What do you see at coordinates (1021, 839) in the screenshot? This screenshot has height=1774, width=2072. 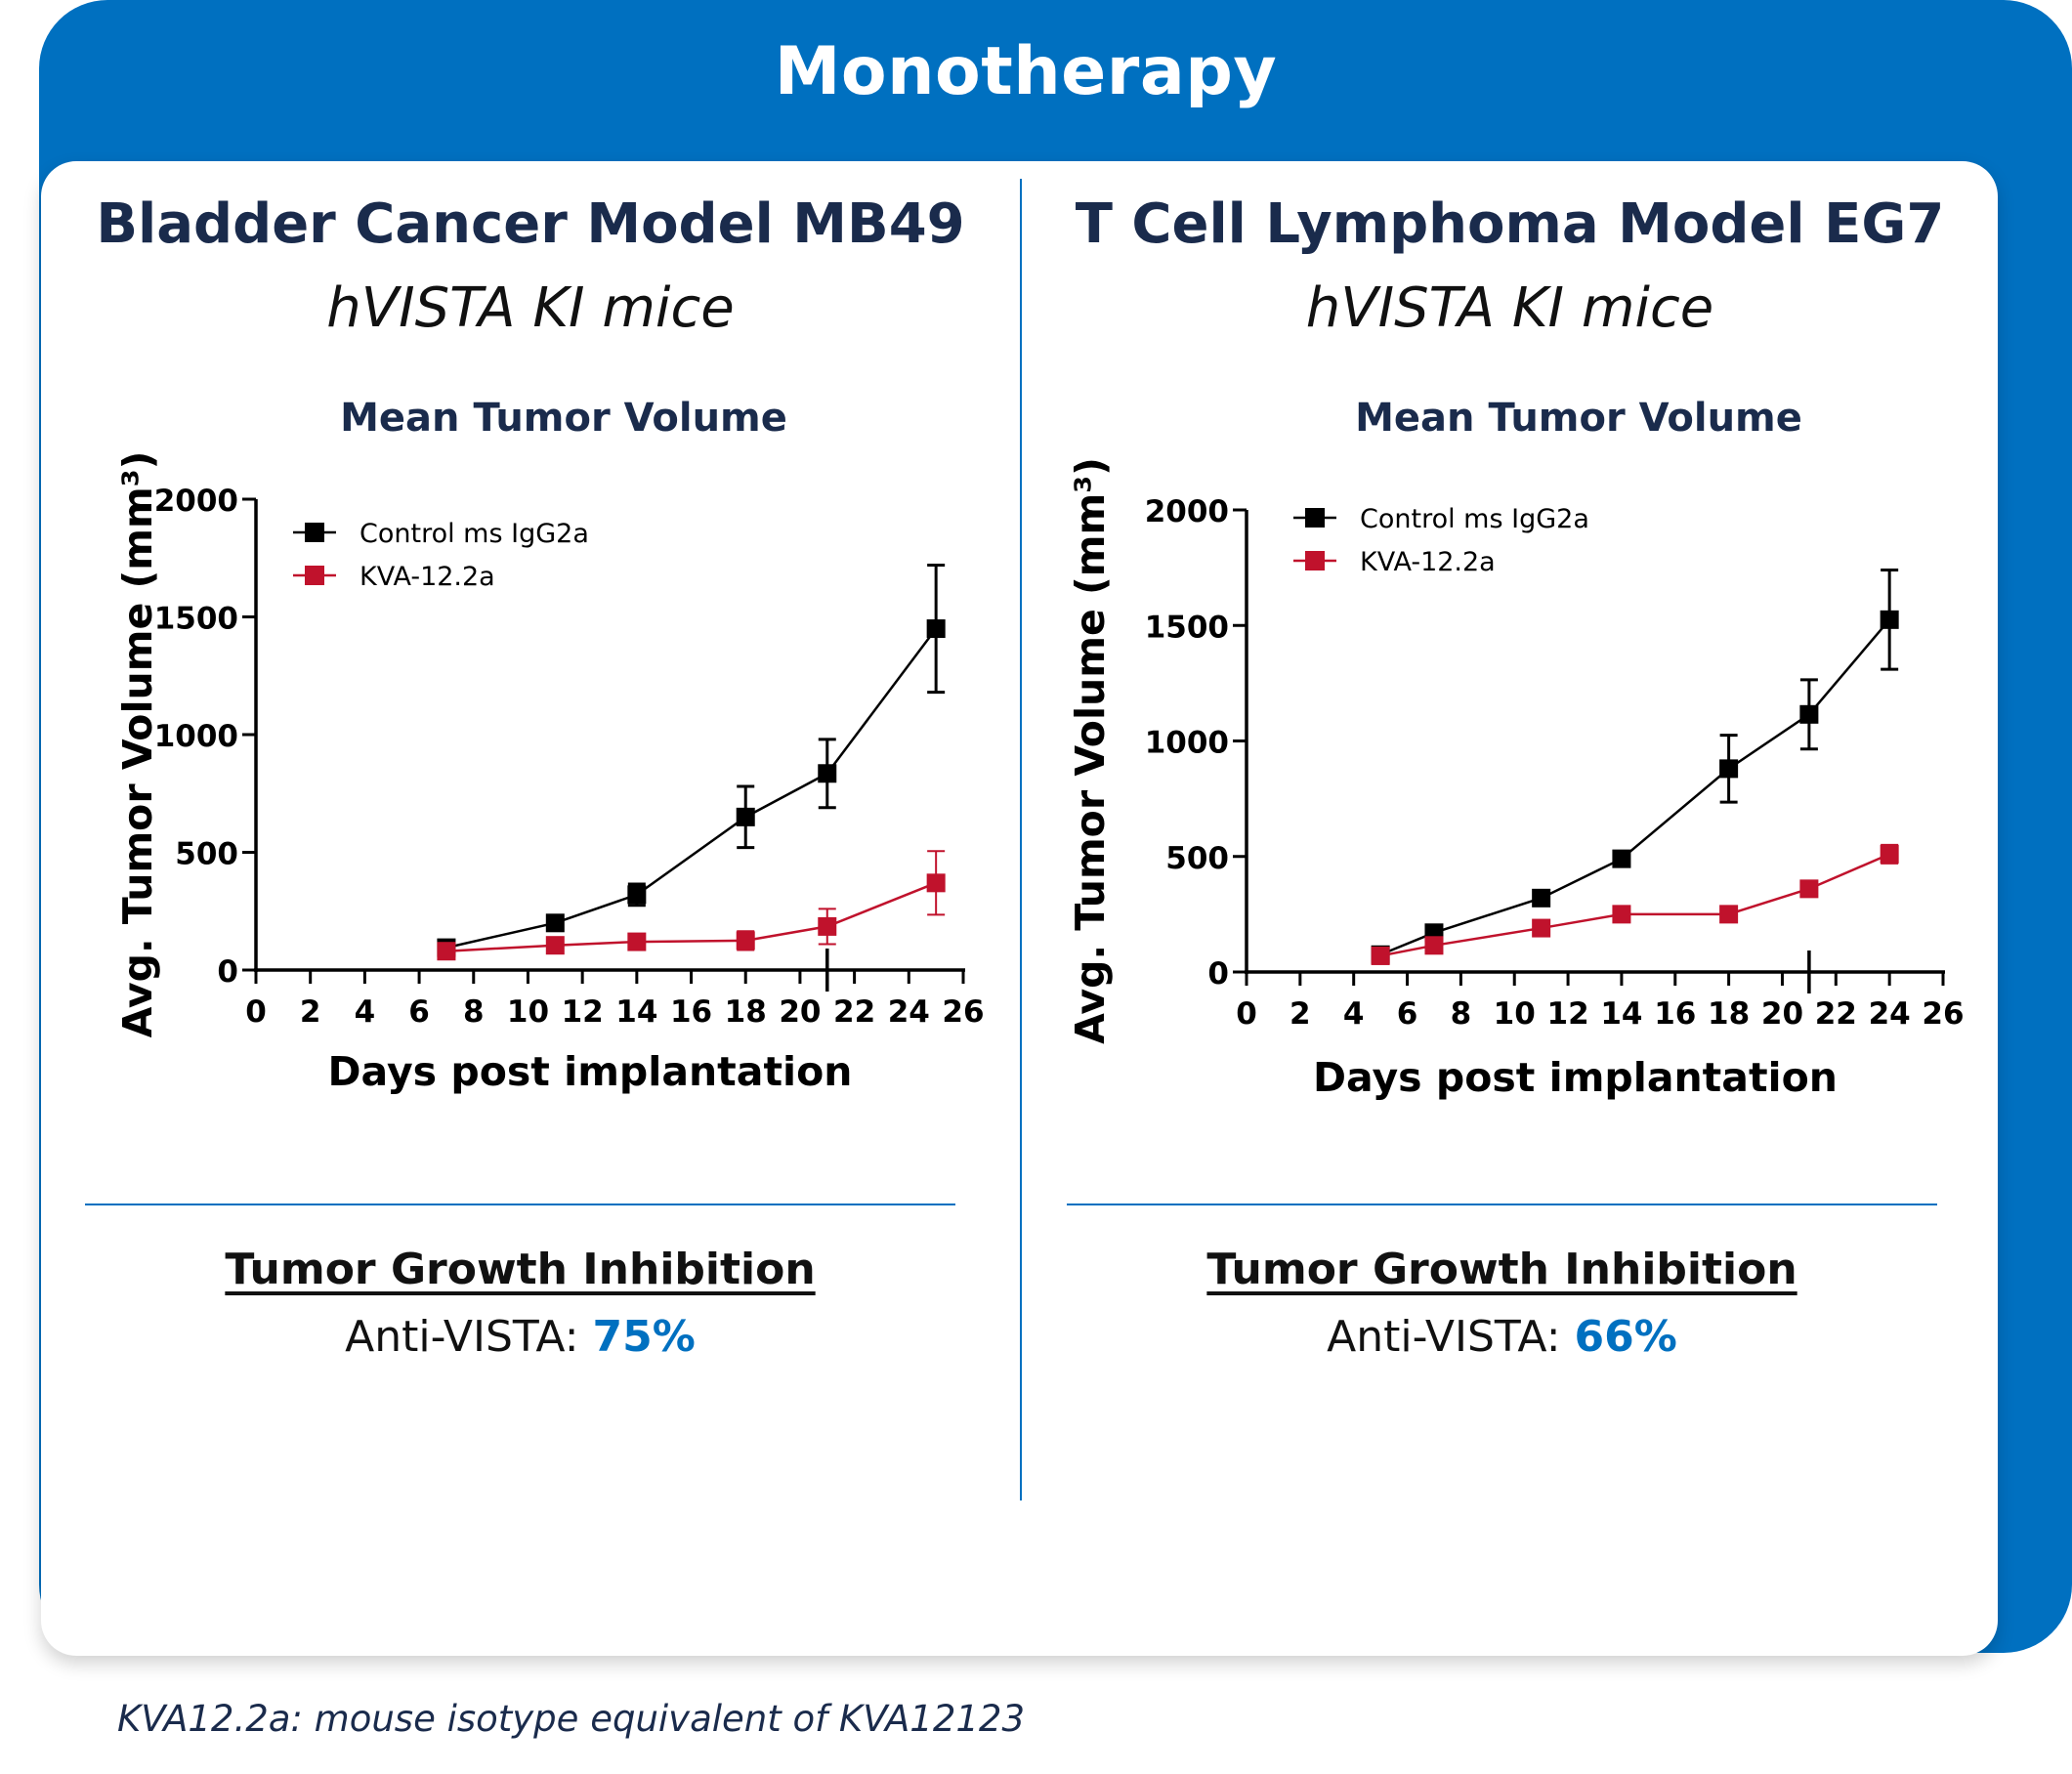 I see `panel-divider` at bounding box center [1021, 839].